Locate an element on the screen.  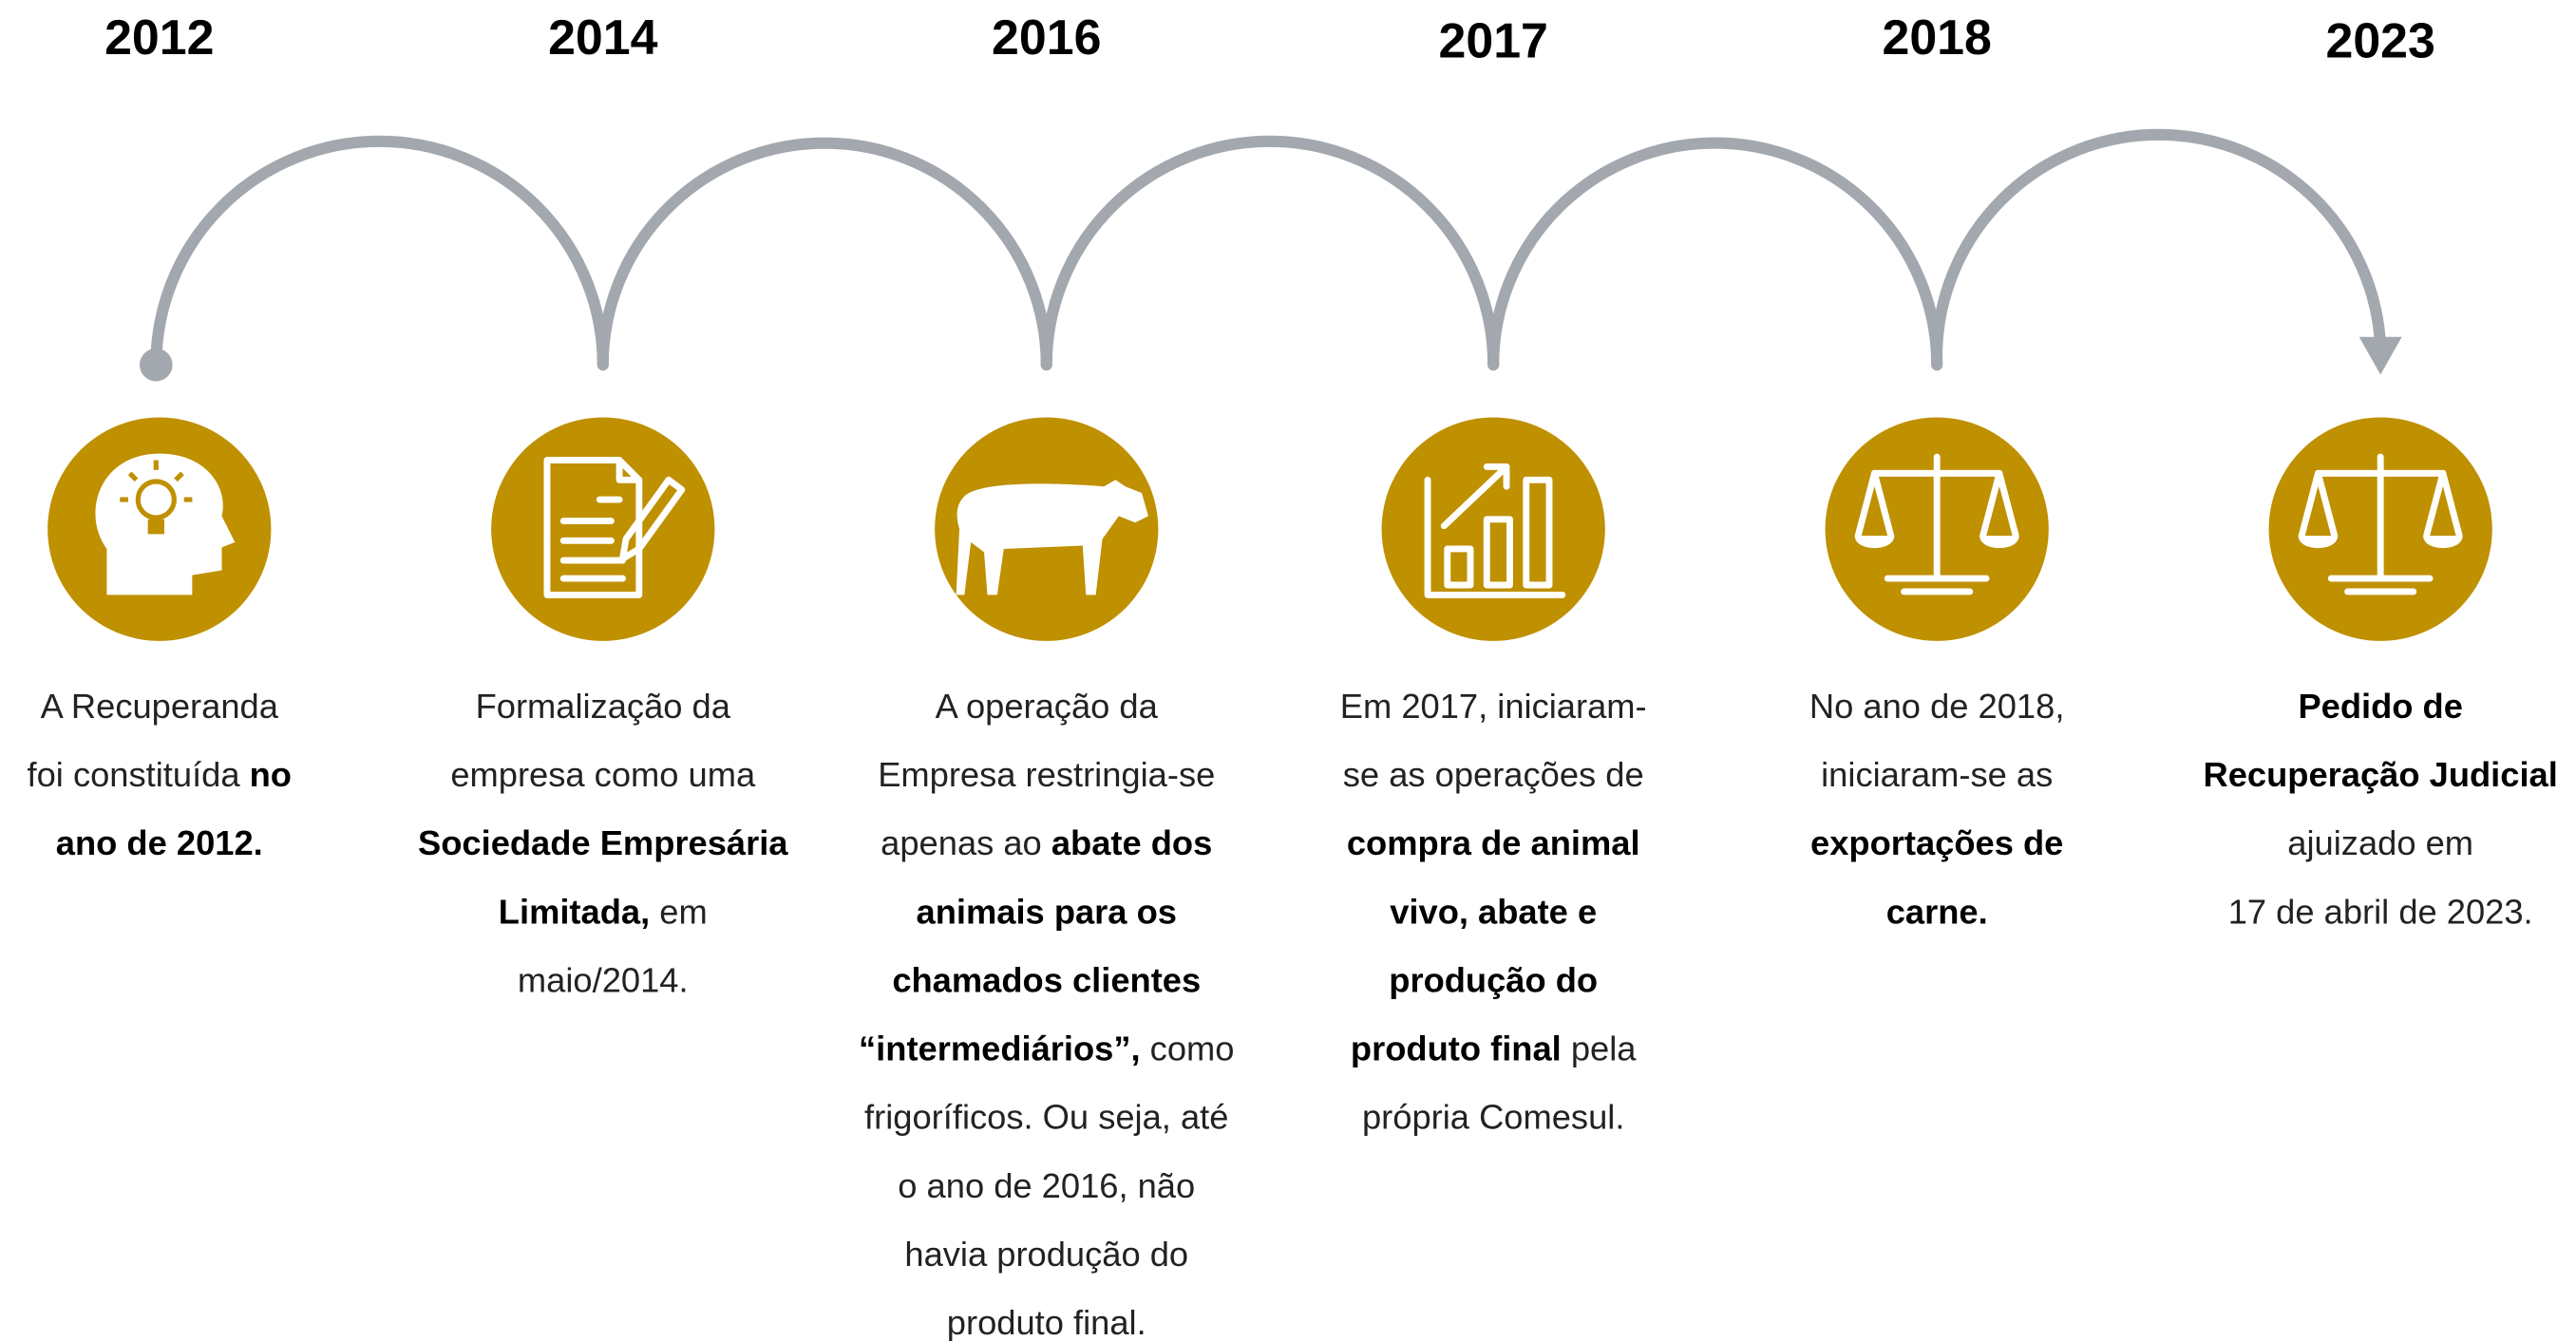
description-line: Empresa restringia-se is located at coordinates (1046, 774).